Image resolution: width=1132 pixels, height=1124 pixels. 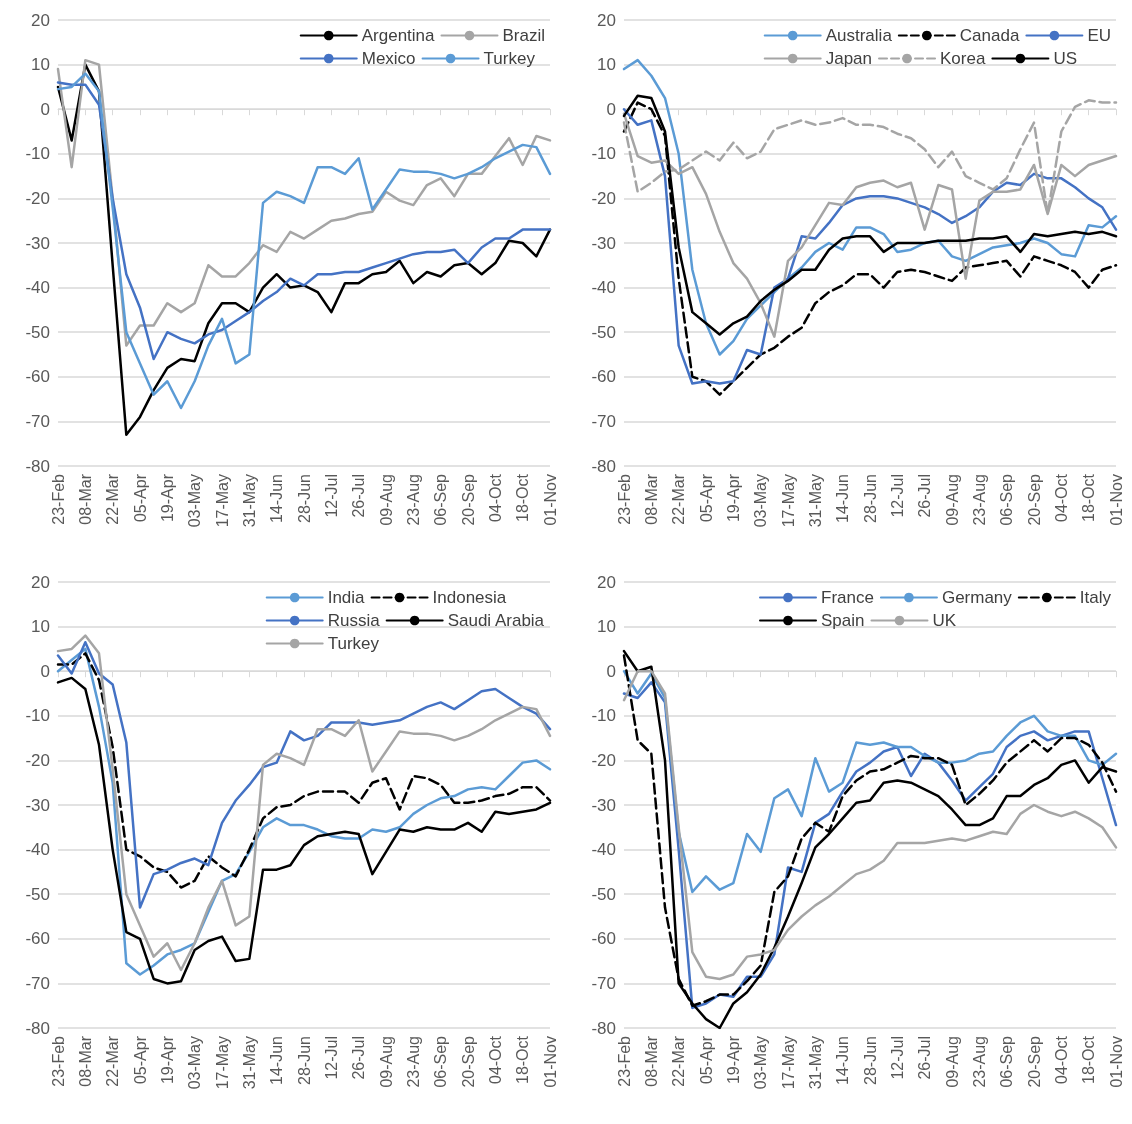 I want to click on legend-label: Italy, so click(x=1095, y=597).